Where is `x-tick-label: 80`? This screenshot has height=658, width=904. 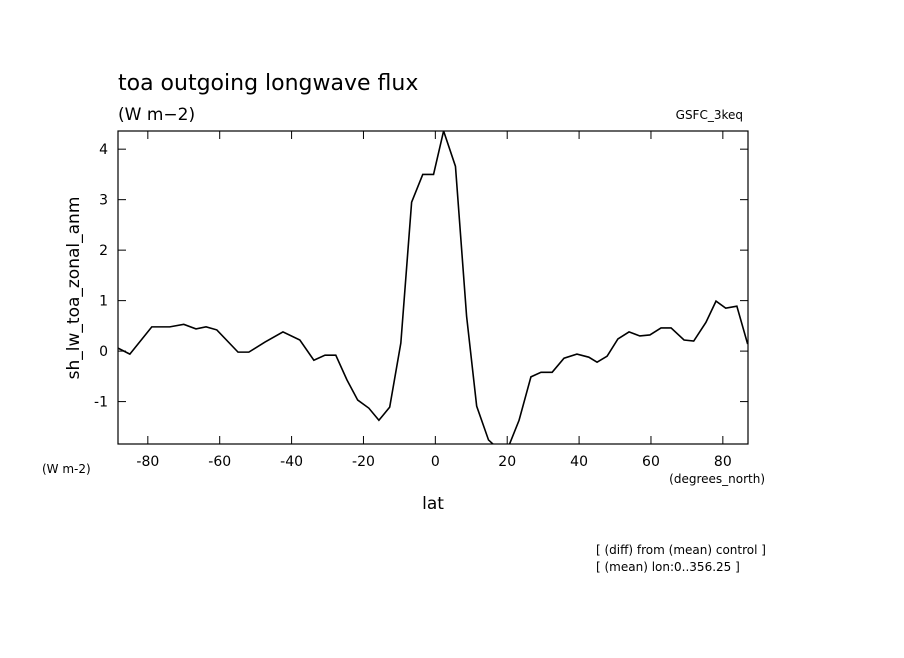 x-tick-label: 80 is located at coordinates (723, 462).